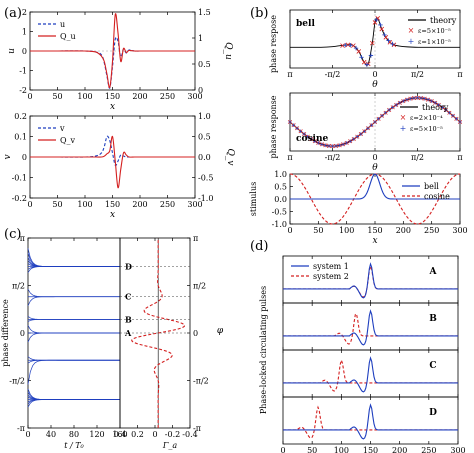 The height and width of the screenshot is (453, 474). I want to click on panel-d-legend-system1-text: system 1, so click(331, 266).